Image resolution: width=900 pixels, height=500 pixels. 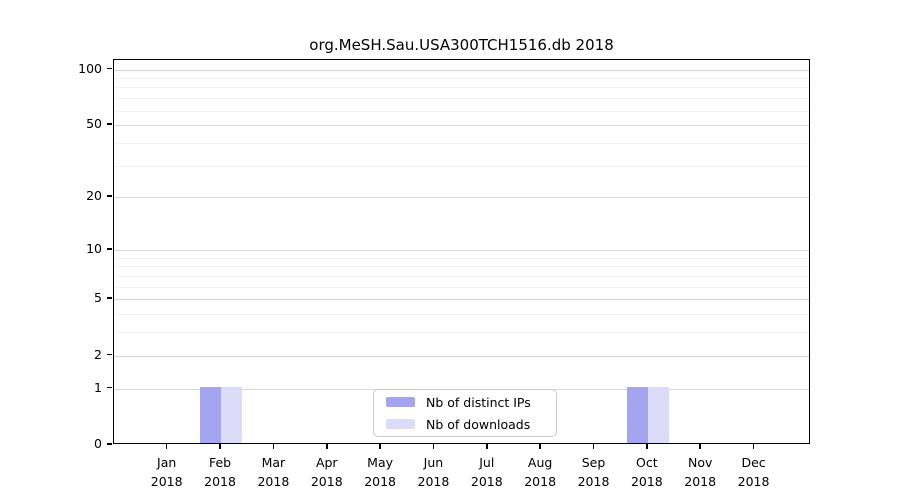 I want to click on x-tick-jun, so click(x=433, y=446).